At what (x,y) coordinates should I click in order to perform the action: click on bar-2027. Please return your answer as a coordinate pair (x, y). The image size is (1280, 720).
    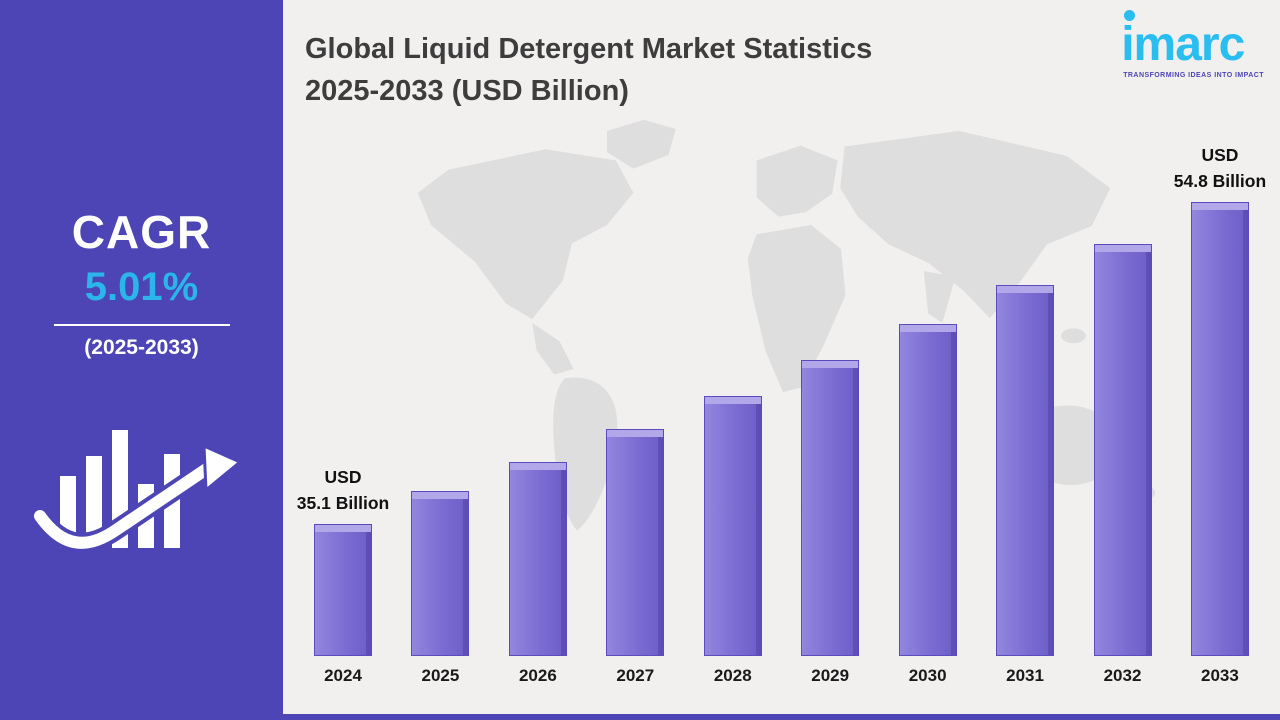
    Looking at the image, I should click on (635, 542).